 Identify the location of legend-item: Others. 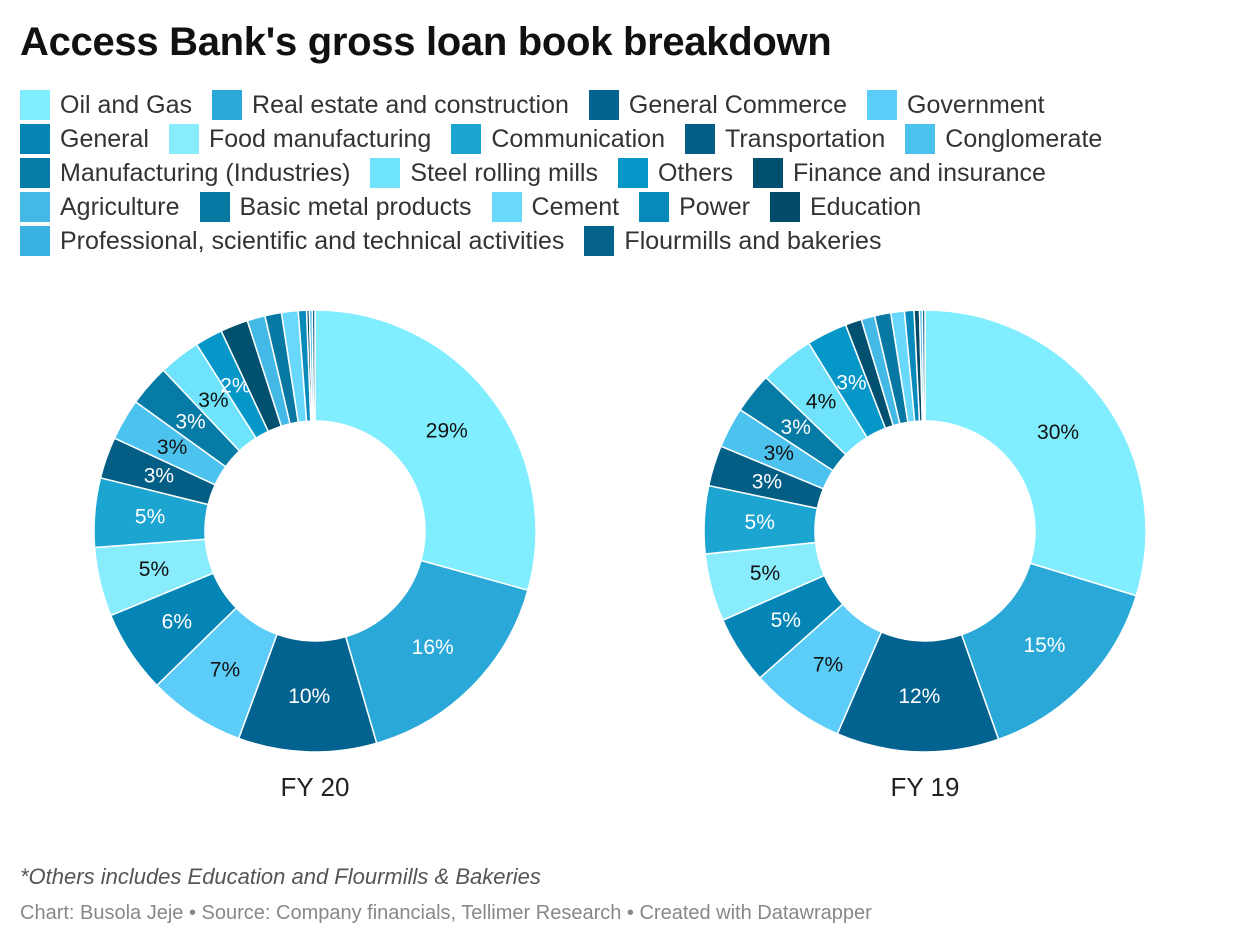
(675, 173).